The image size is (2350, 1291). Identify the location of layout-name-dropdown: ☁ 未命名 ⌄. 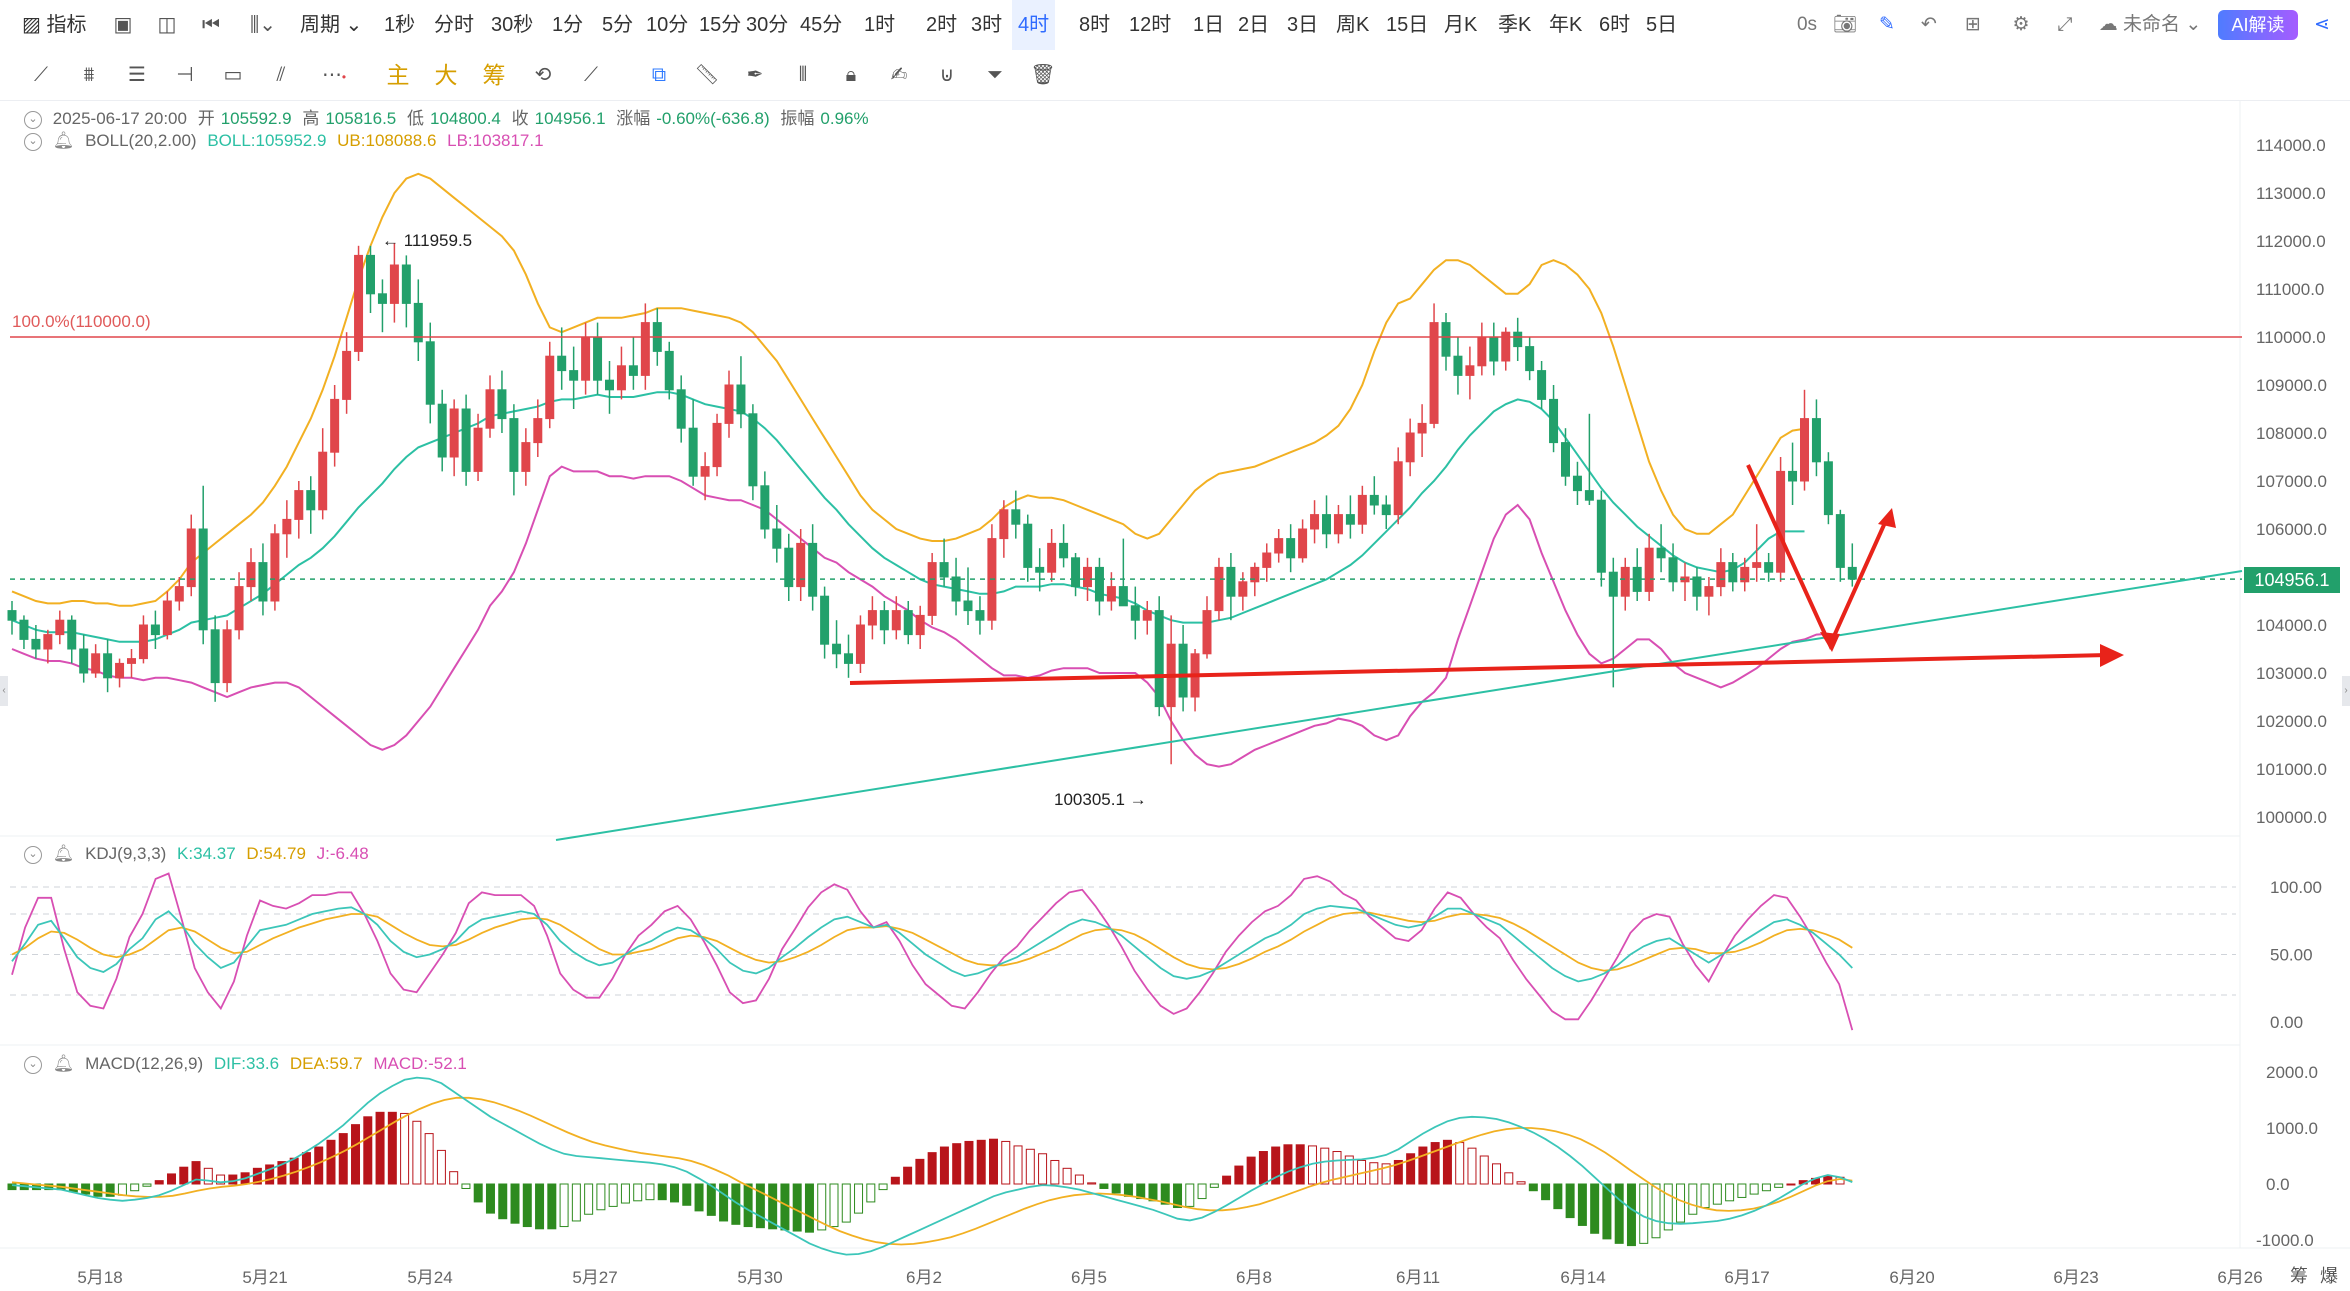
(2150, 24).